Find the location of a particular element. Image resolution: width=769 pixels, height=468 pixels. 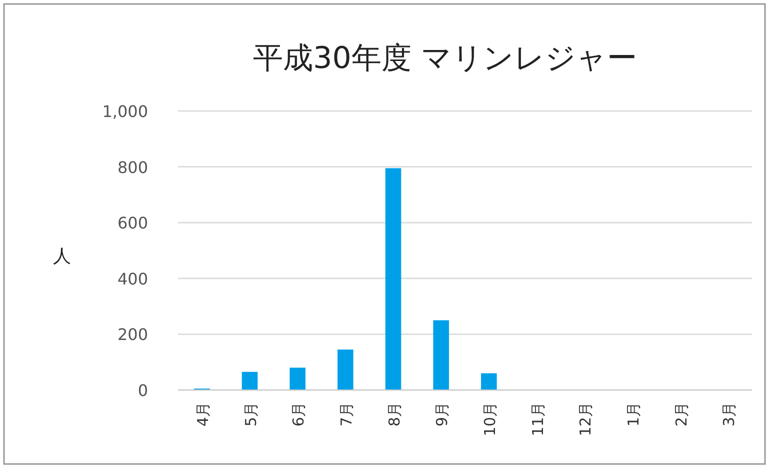

x-tick-label: 1月 is located at coordinates (633, 414).